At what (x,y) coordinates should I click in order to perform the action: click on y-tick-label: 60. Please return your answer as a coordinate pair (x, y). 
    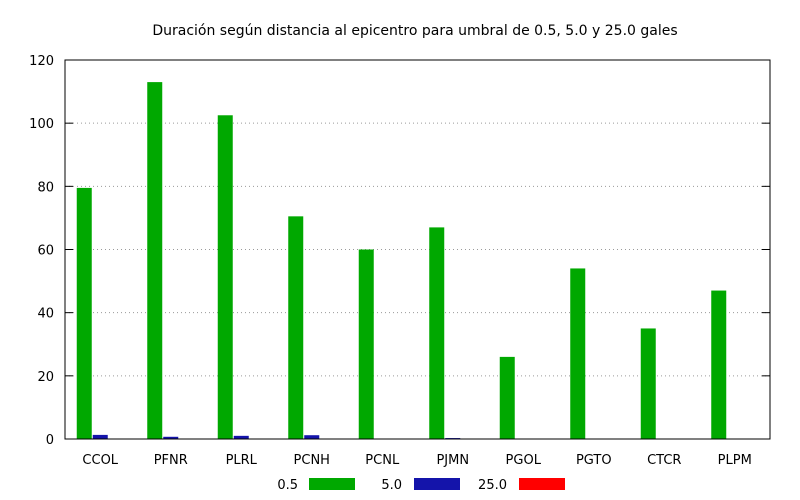
    Looking at the image, I should click on (45, 251).